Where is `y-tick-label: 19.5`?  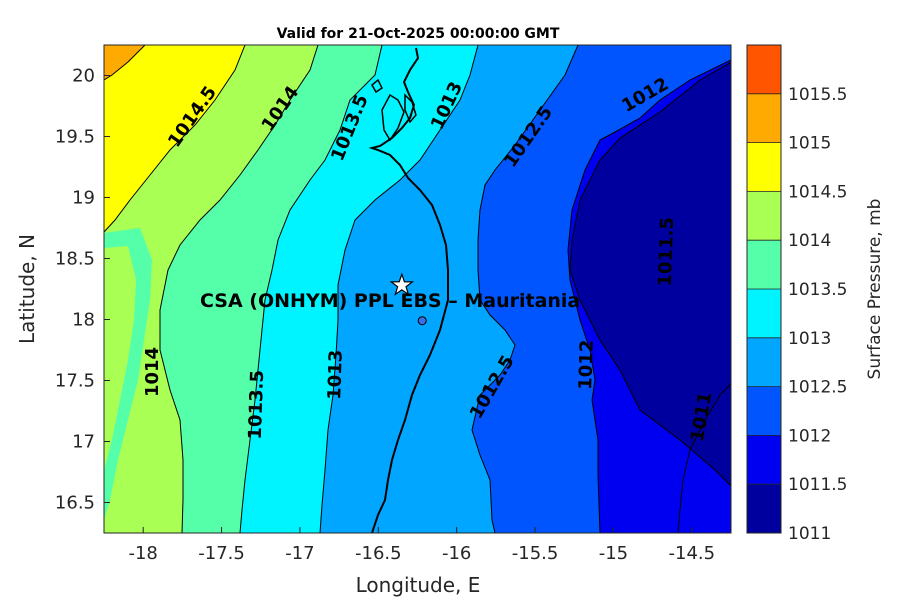 y-tick-label: 19.5 is located at coordinates (75, 137).